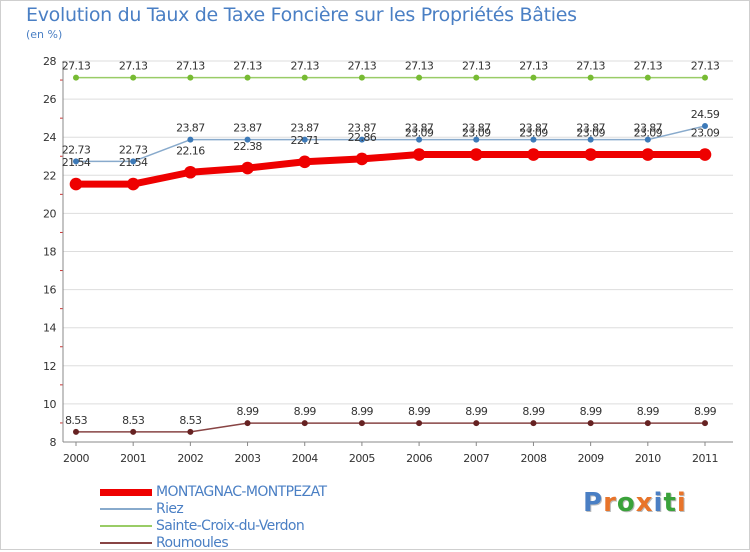 This screenshot has width=750, height=552. I want to click on x-tick-label: 2001, so click(133, 458).